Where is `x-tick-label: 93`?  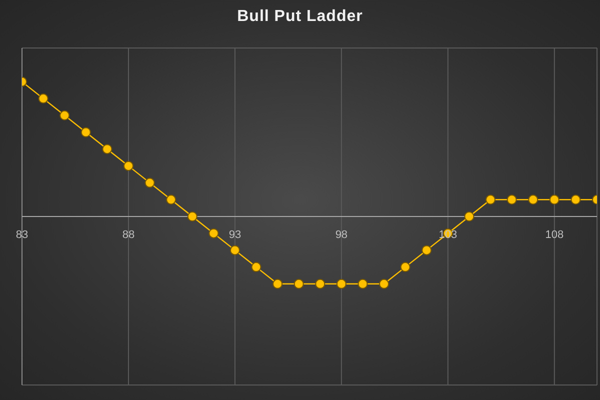
x-tick-label: 93 is located at coordinates (235, 235).